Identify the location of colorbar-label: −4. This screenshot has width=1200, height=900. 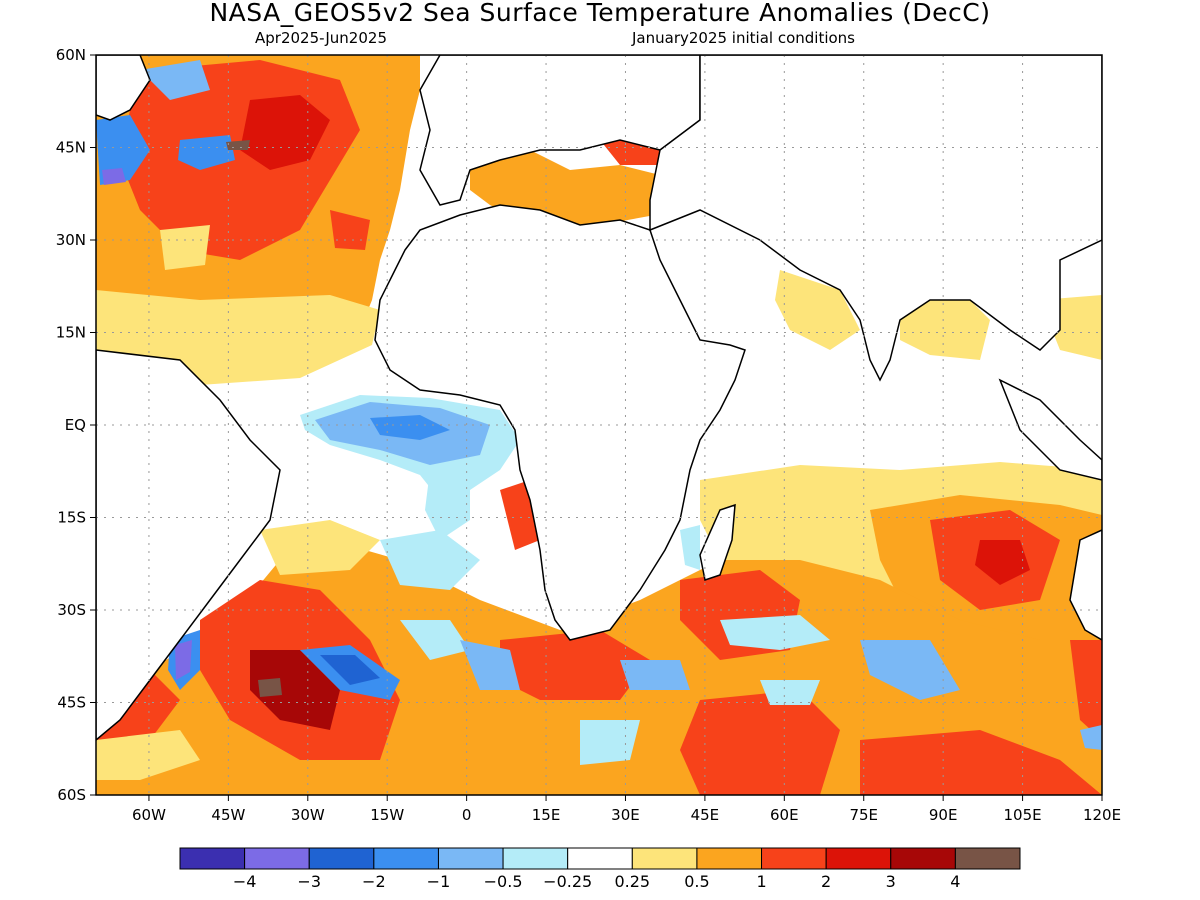
(245, 881).